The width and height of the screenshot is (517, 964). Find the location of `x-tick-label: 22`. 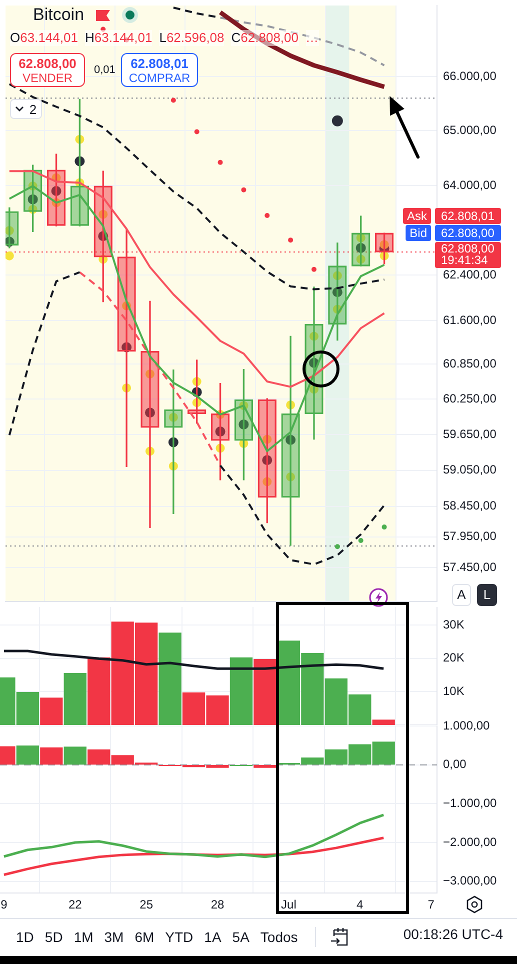

x-tick-label: 22 is located at coordinates (75, 905).